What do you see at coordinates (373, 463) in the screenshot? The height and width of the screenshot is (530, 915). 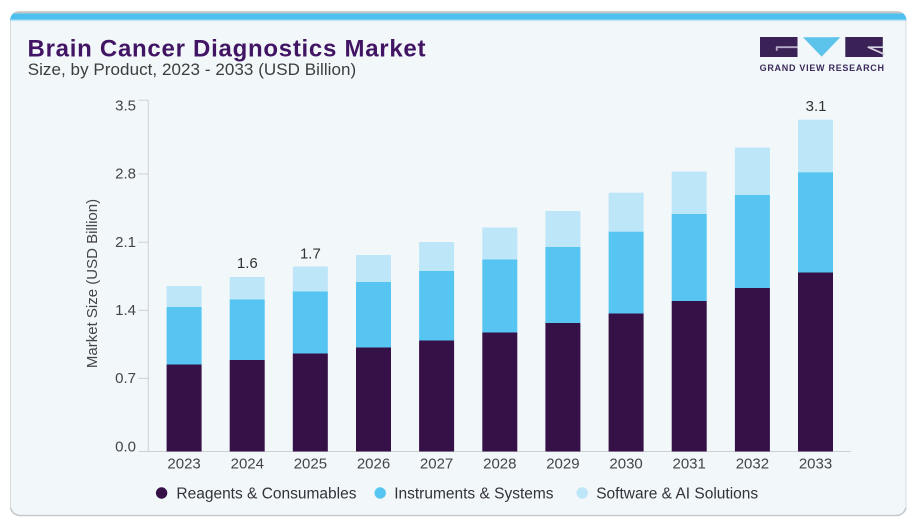 I see `svg-text: 2026` at bounding box center [373, 463].